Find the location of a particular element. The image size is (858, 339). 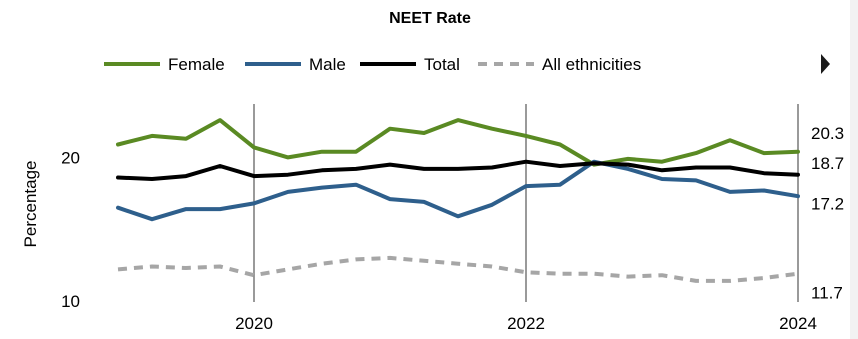

x-axis-ticks: 2020 2022 2024 is located at coordinates (526, 323).